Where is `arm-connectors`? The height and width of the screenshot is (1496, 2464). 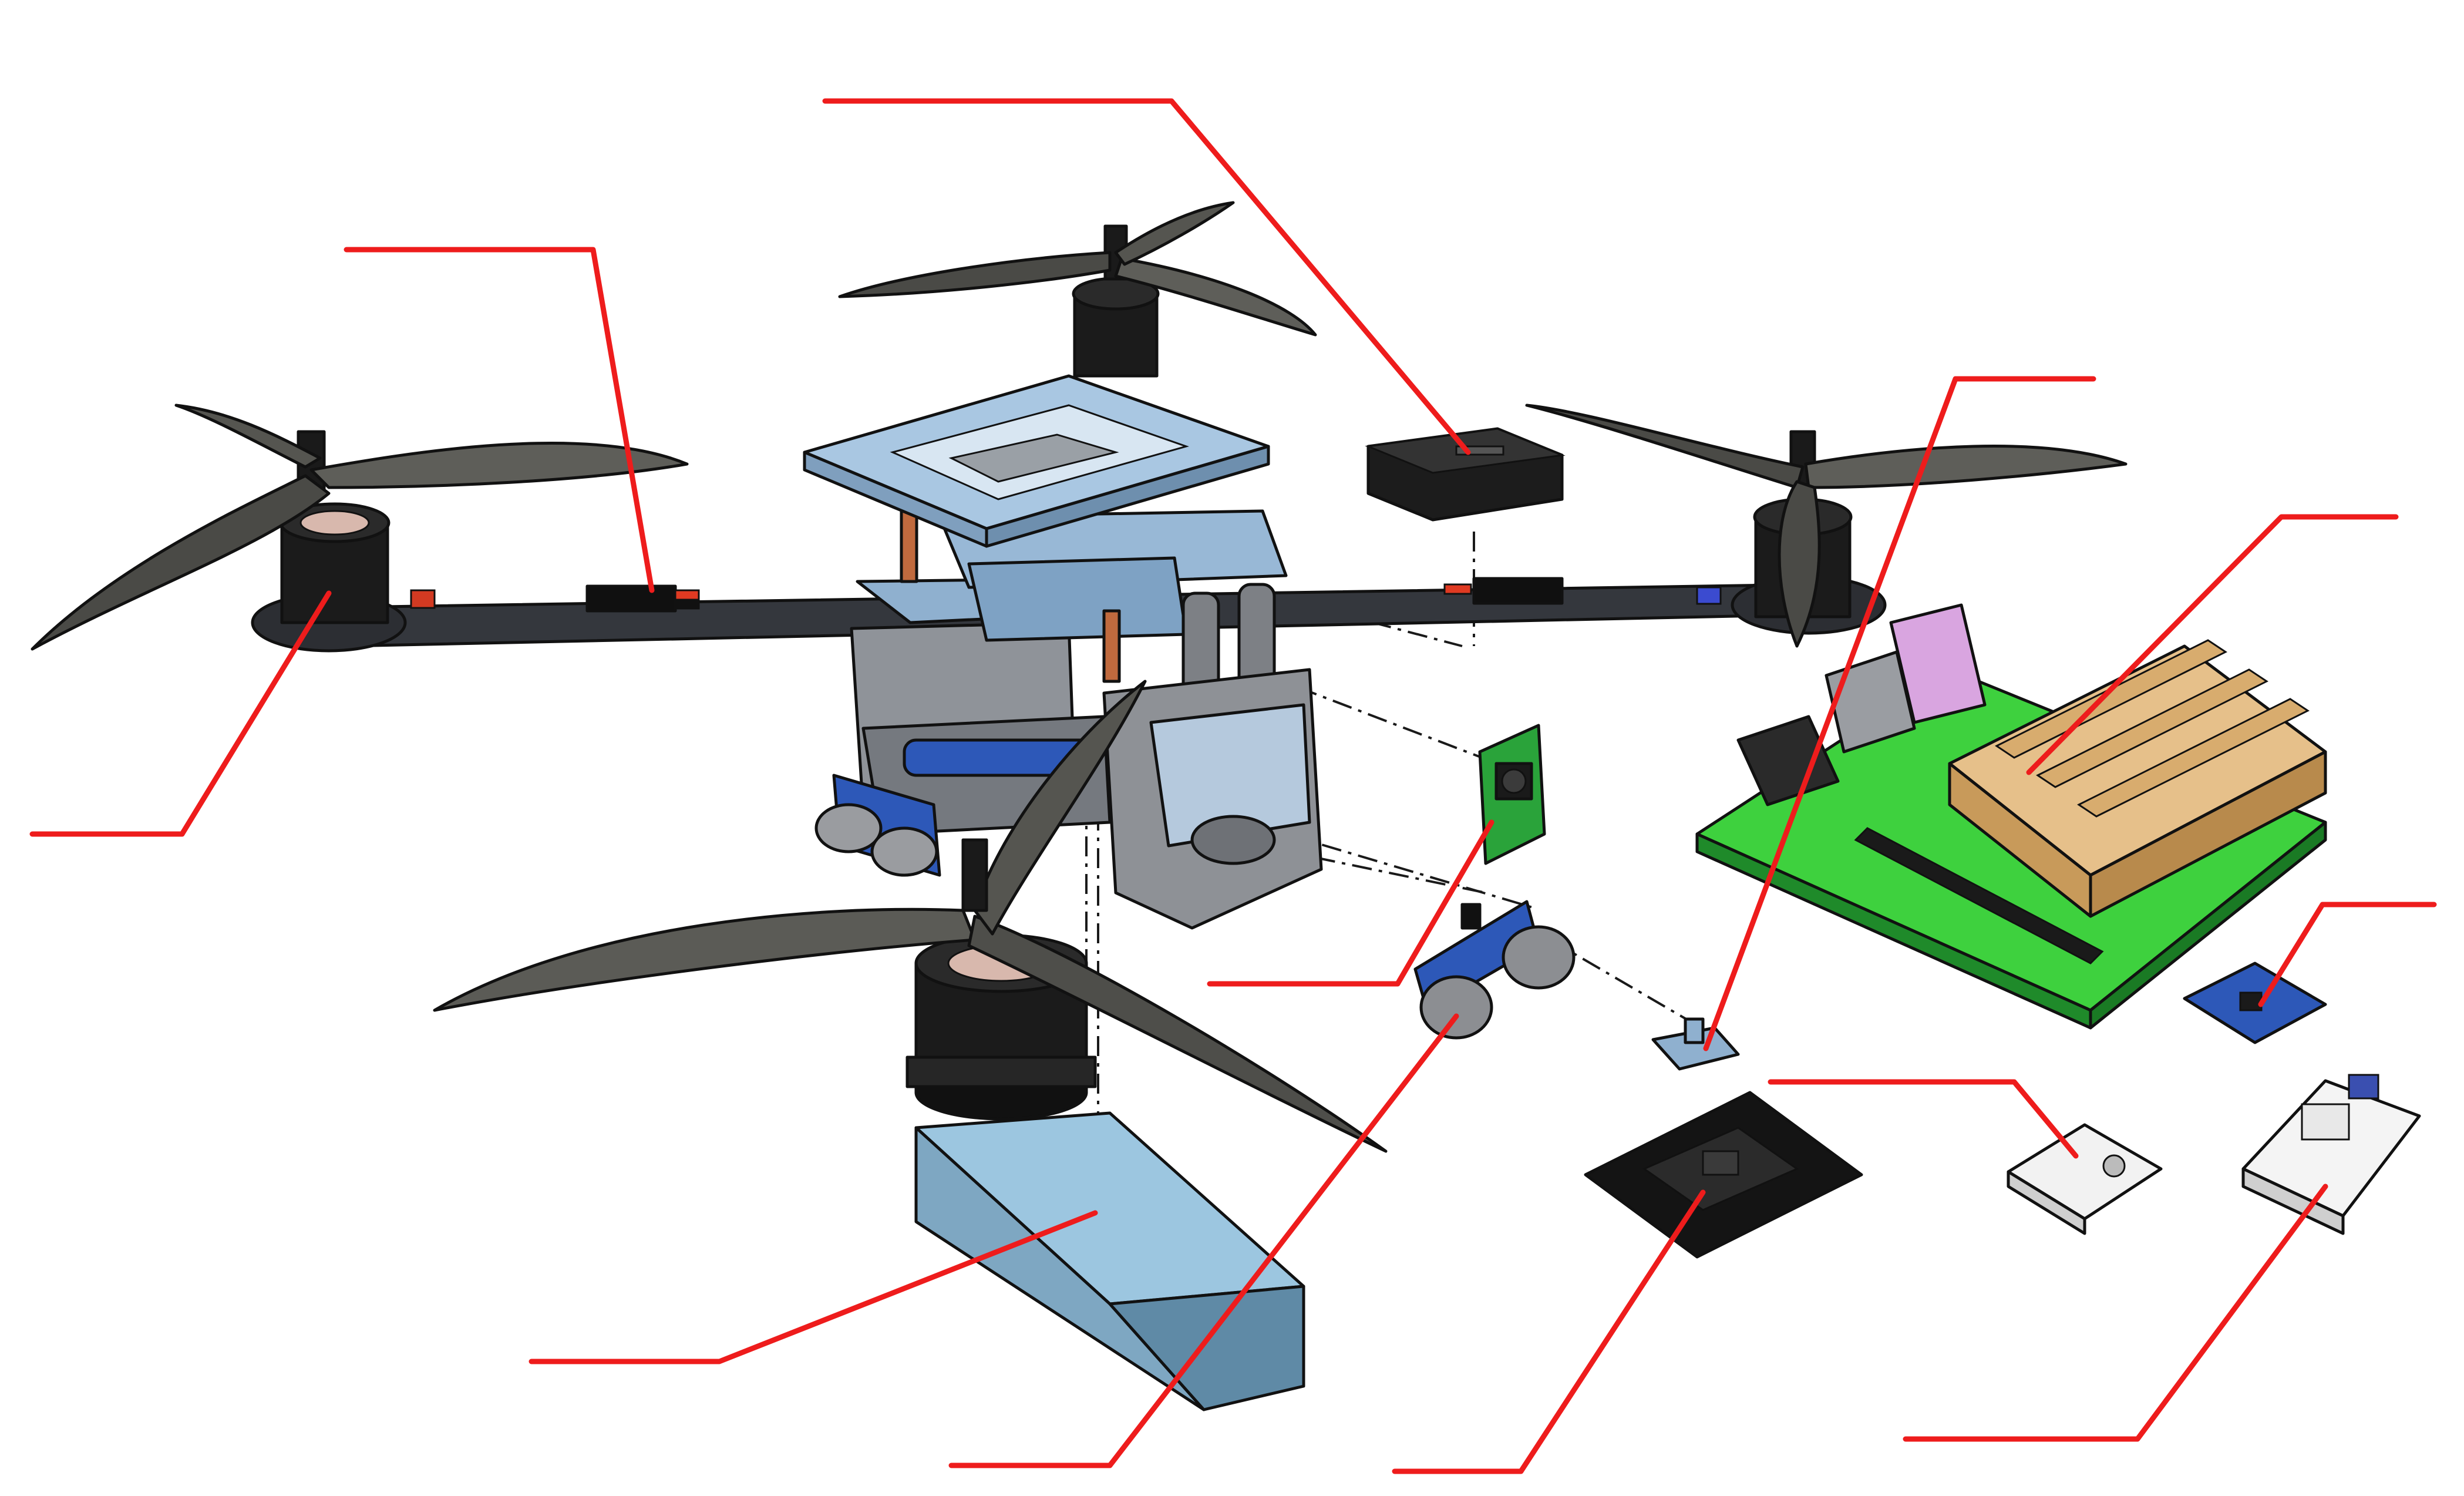 arm-connectors is located at coordinates (1066, 597).